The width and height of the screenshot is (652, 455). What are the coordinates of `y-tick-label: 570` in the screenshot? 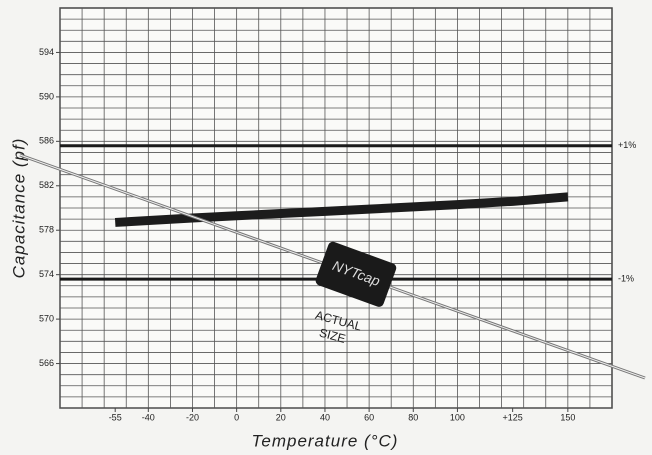 It's located at (46, 318).